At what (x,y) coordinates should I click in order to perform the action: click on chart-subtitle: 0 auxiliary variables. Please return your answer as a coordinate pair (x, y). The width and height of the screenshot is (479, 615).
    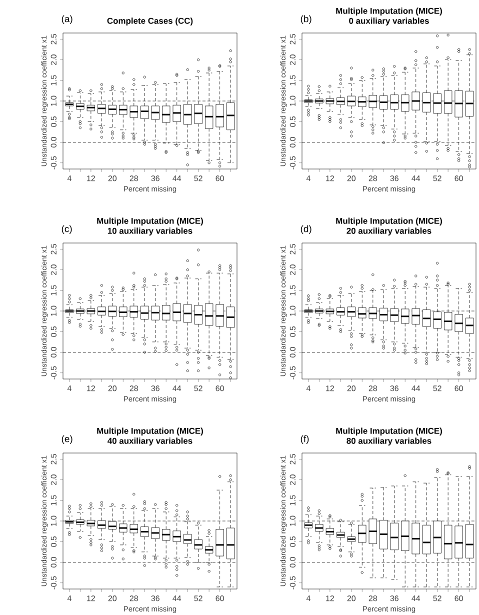
    Looking at the image, I should click on (389, 22).